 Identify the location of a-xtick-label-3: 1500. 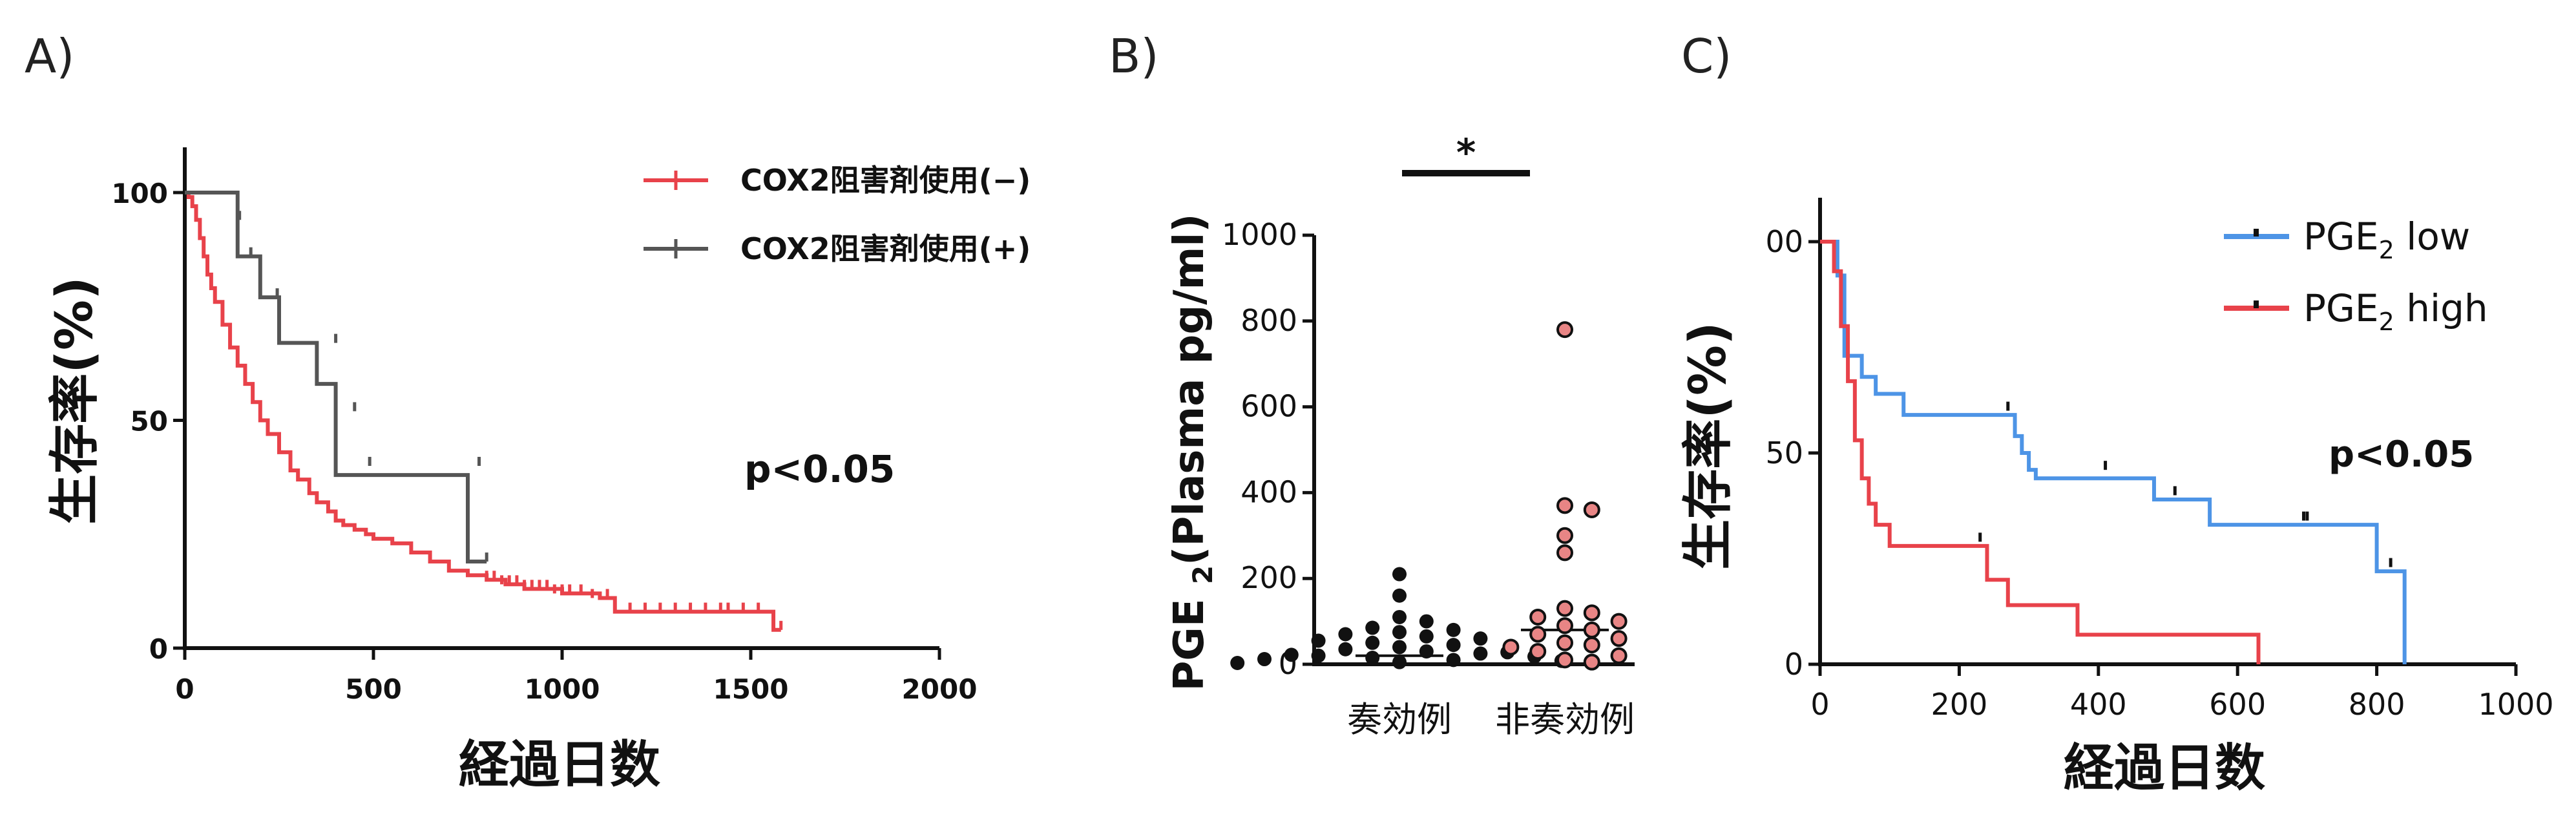
(751, 689).